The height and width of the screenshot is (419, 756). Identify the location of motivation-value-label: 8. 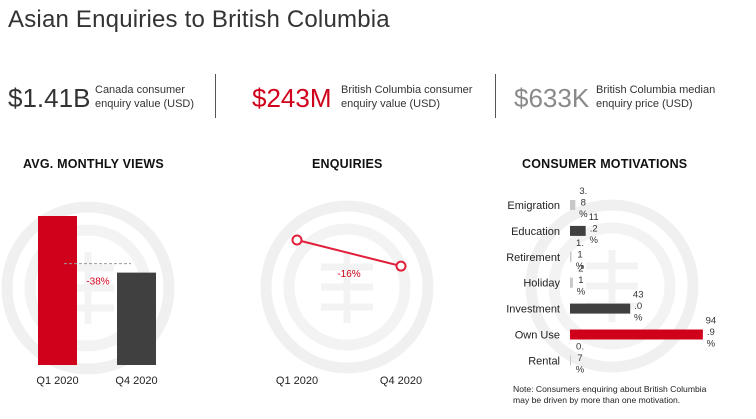
(583, 203).